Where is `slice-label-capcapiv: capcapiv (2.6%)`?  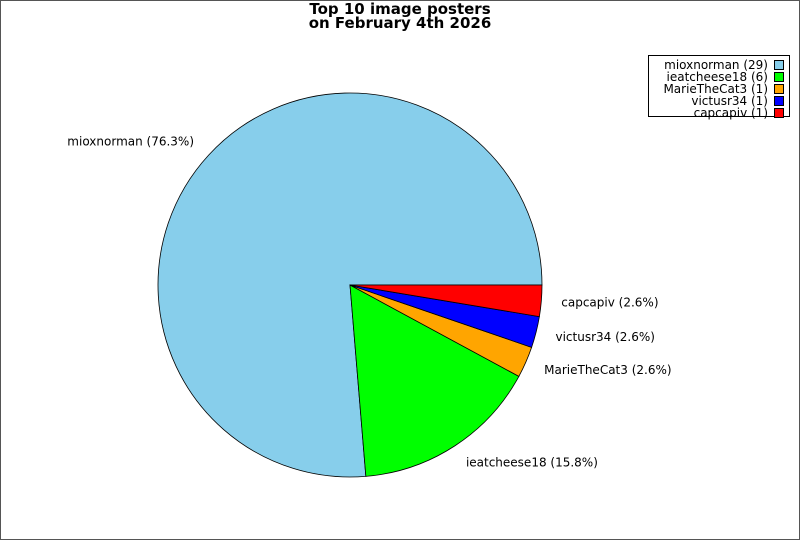
slice-label-capcapiv: capcapiv (2.6%) is located at coordinates (609, 303).